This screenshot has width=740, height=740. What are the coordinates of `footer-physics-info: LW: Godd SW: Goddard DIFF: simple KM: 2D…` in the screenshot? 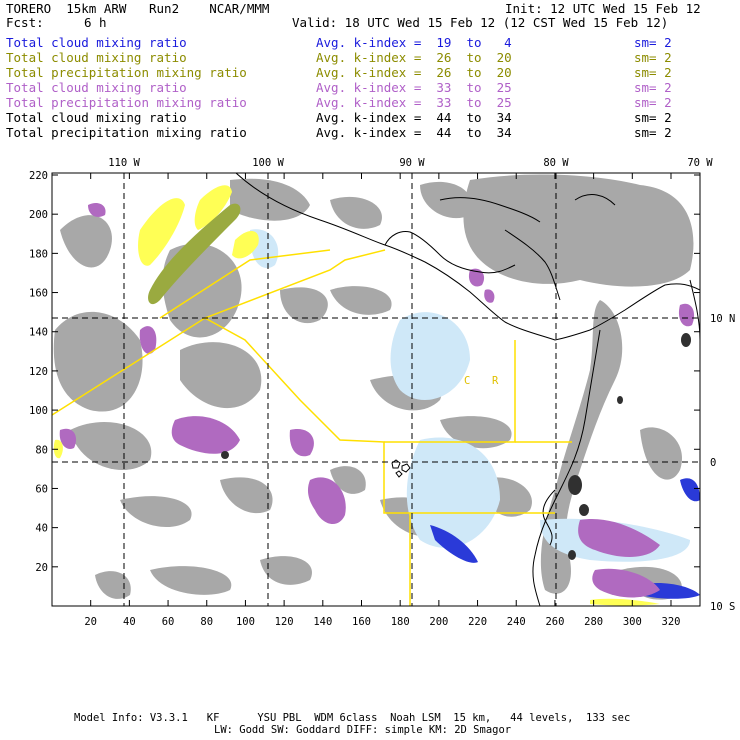 It's located at (363, 730).